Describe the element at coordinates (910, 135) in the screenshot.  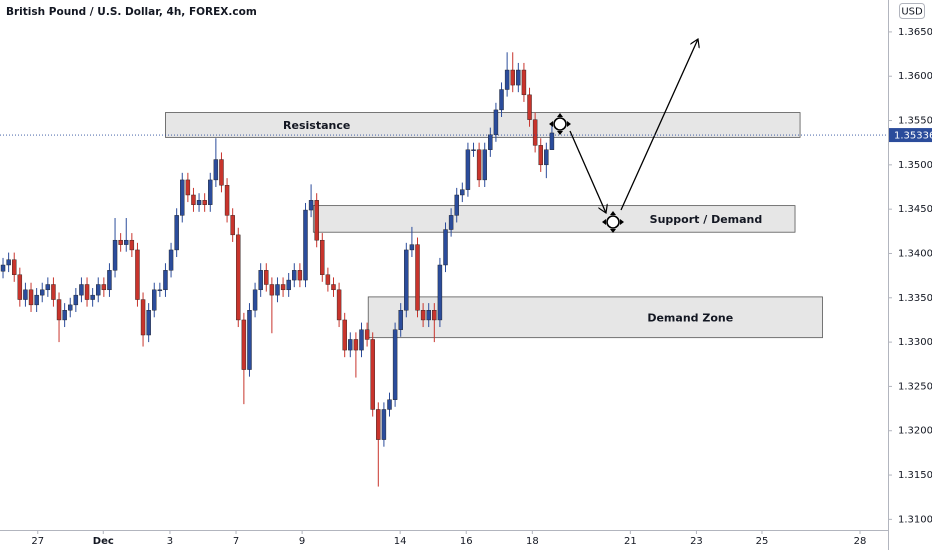
I see `last-price-box` at that location.